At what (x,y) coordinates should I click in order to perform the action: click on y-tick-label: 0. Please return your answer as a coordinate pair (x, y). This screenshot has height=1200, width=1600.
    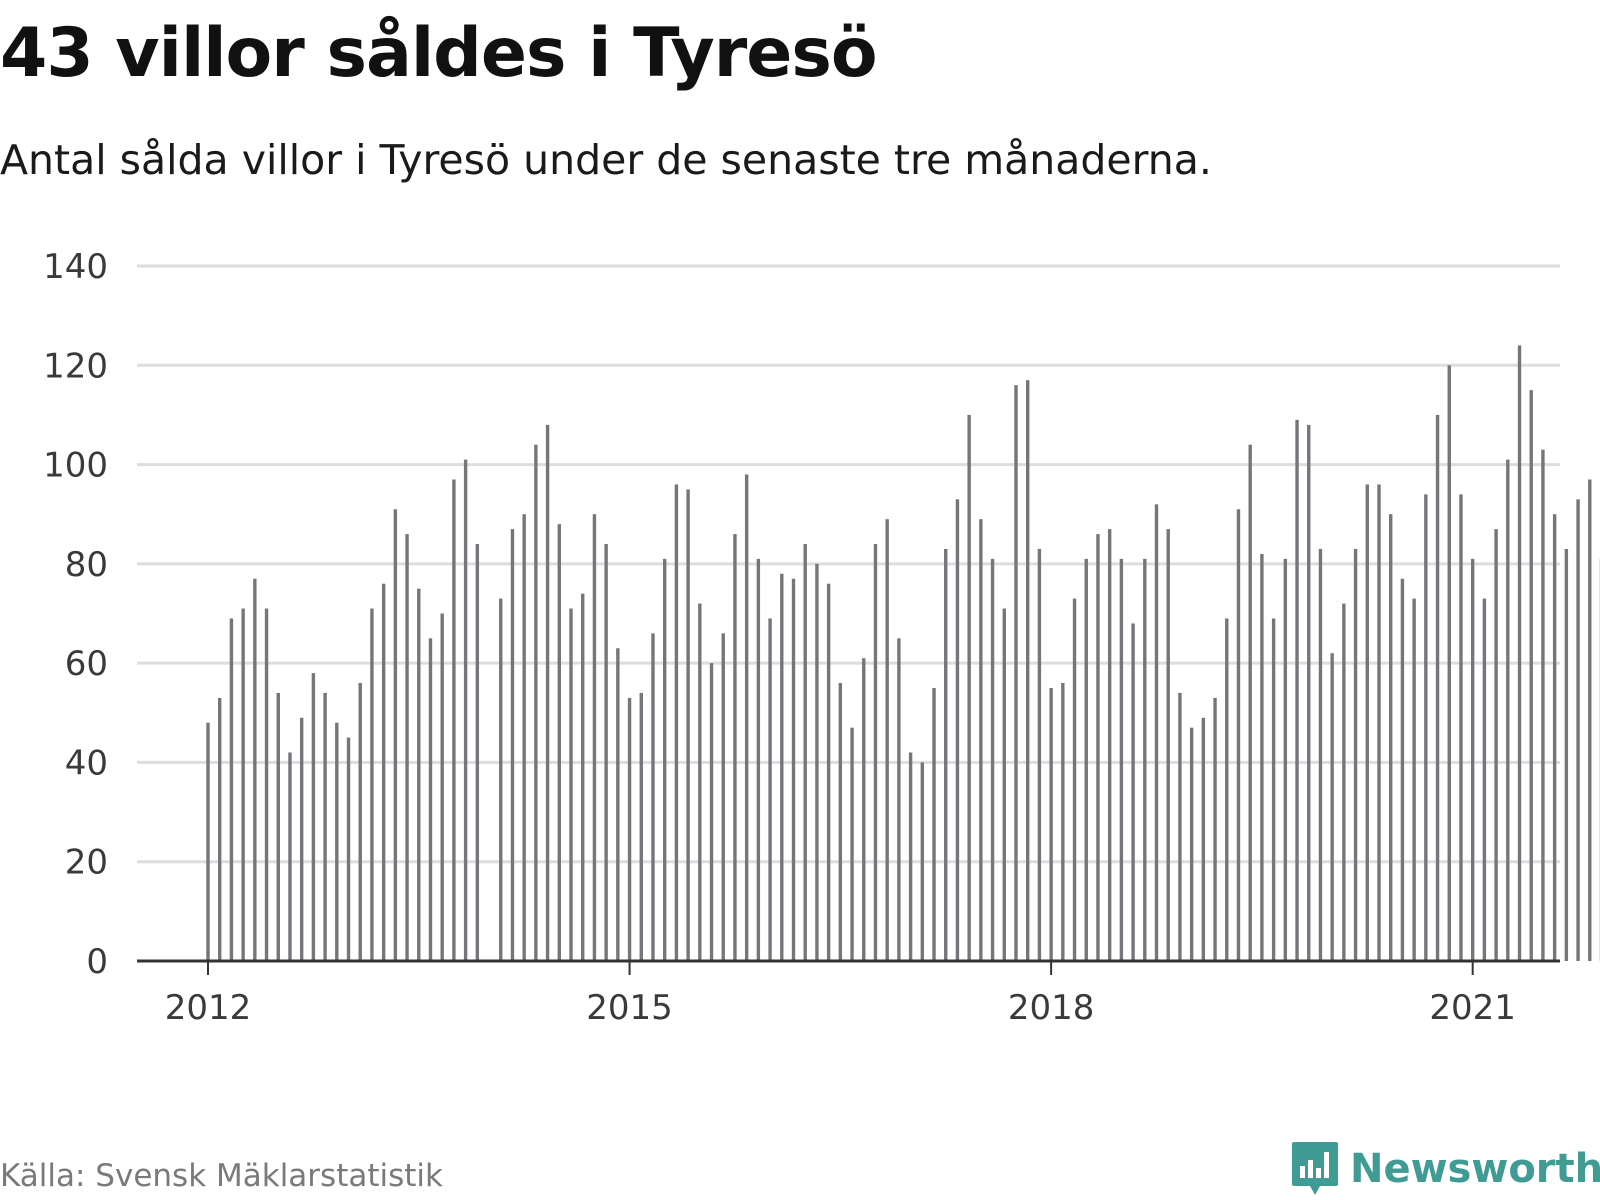
    Looking at the image, I should click on (97, 962).